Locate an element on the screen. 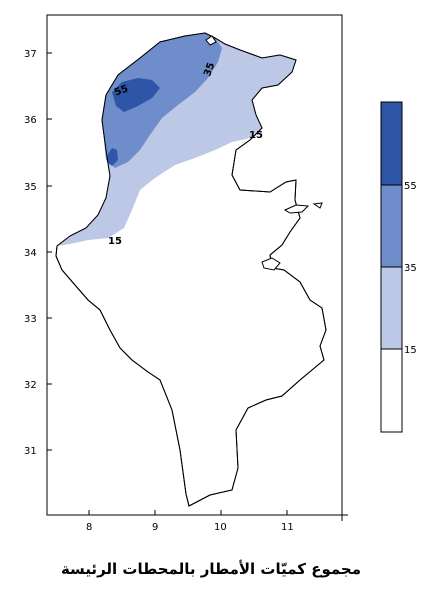 This screenshot has width=422, height=593. contour-label-35: 35 is located at coordinates (209, 69).